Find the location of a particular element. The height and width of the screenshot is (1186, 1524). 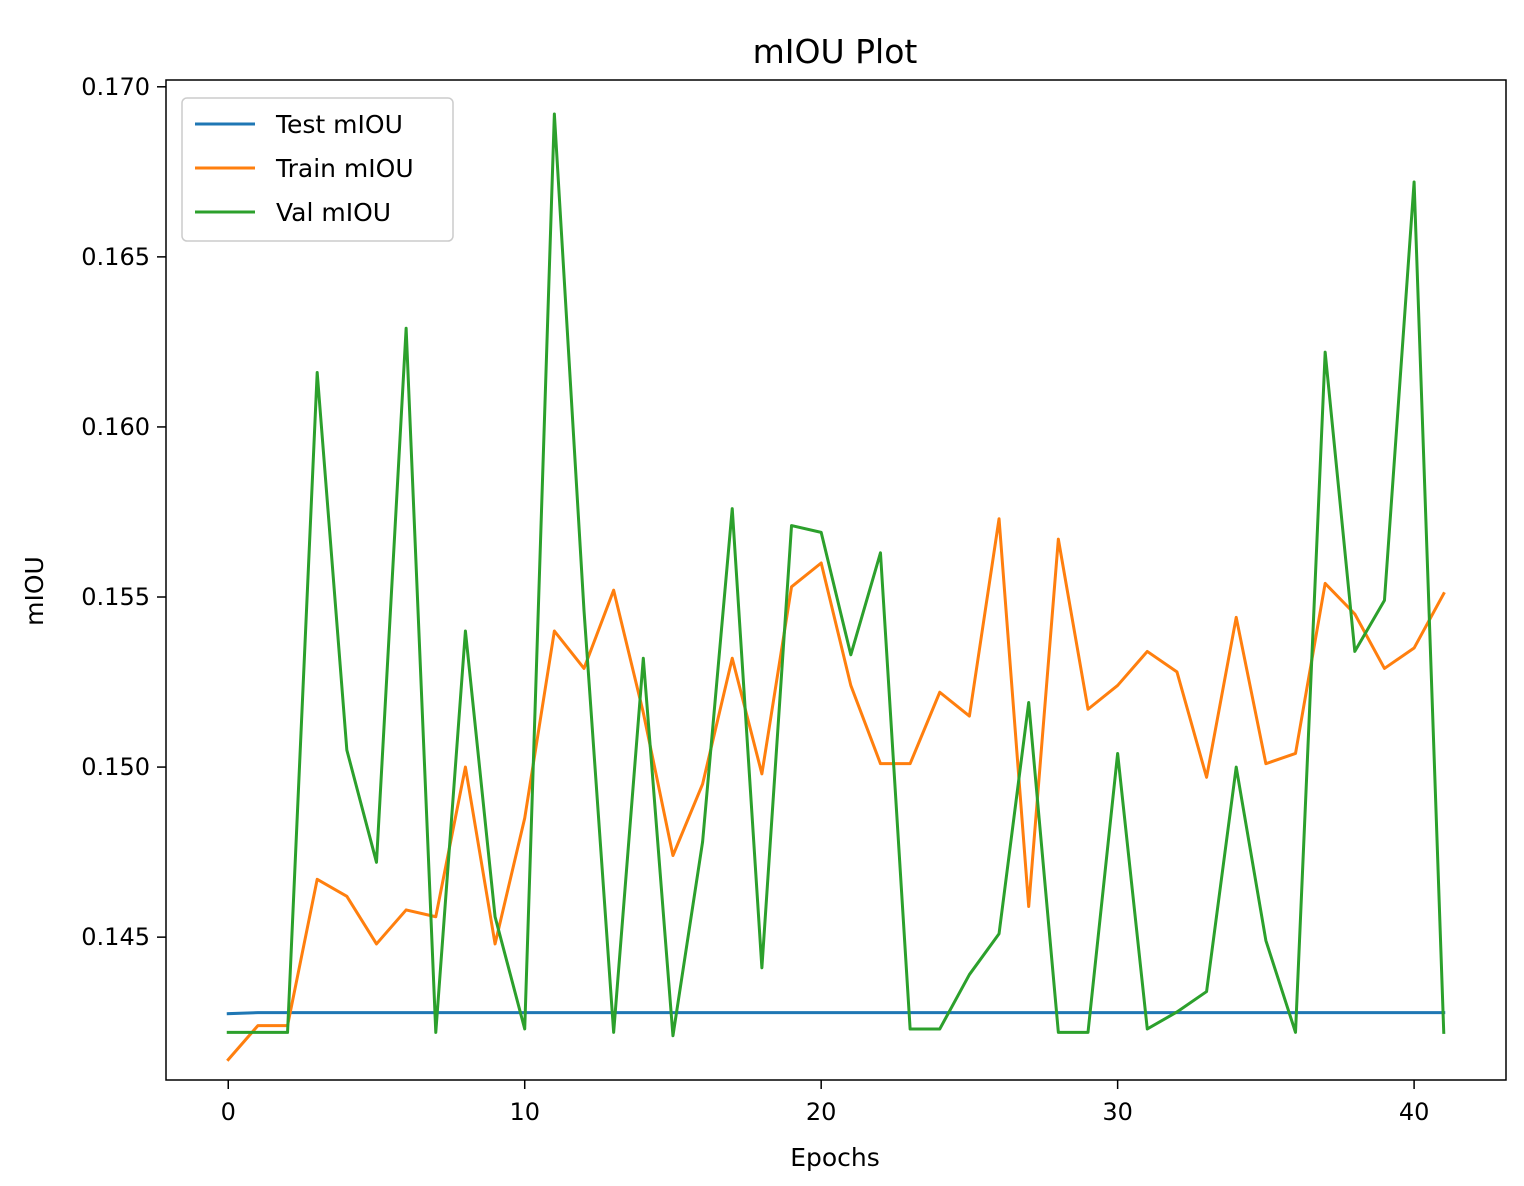

legend: Test mIOU Train mIOU Val mIOU is located at coordinates (317, 169).